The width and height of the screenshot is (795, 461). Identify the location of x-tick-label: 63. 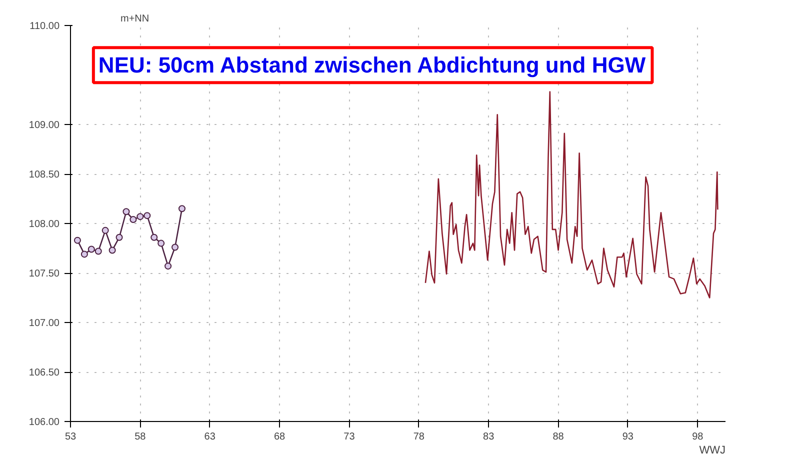
(210, 437).